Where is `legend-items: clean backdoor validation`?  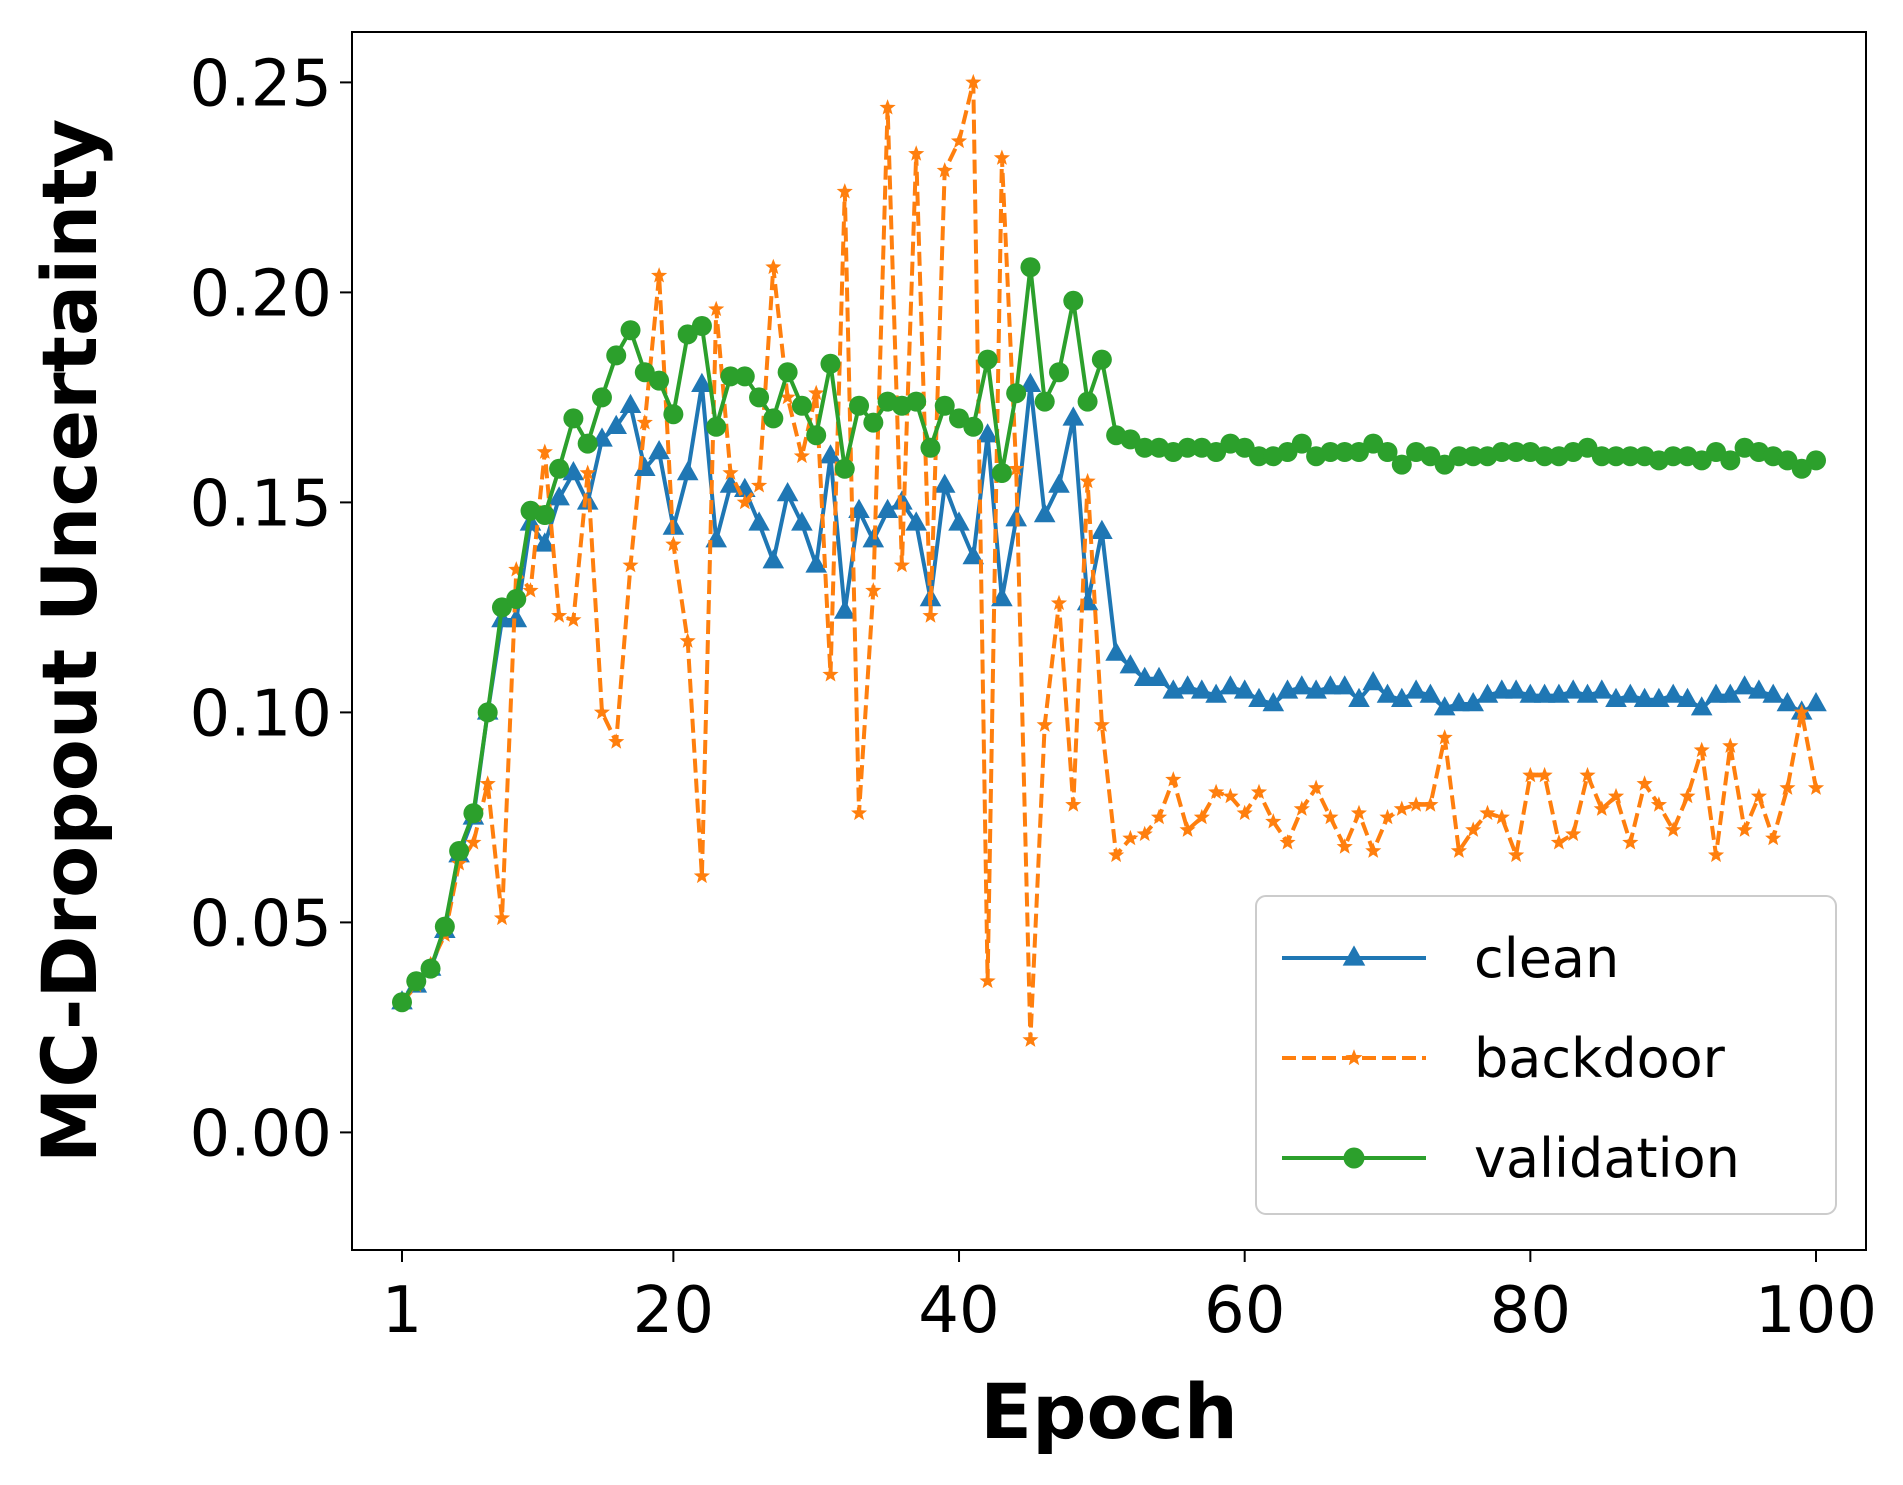 legend-items: clean backdoor validation is located at coordinates (1511, 1058).